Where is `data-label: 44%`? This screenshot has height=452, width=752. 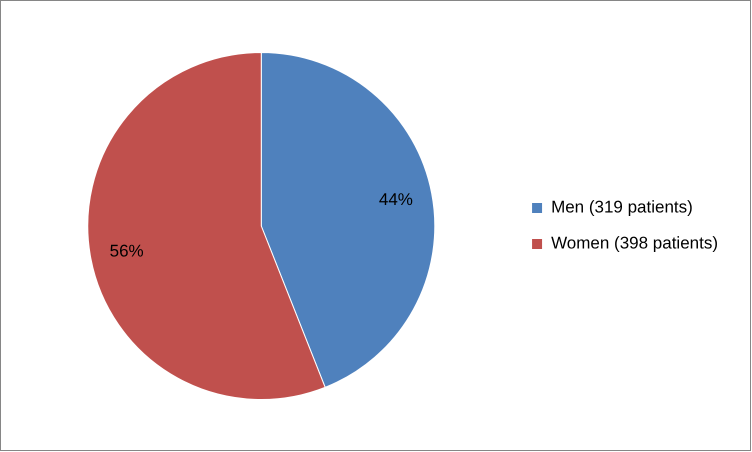
data-label: 44% is located at coordinates (395, 200).